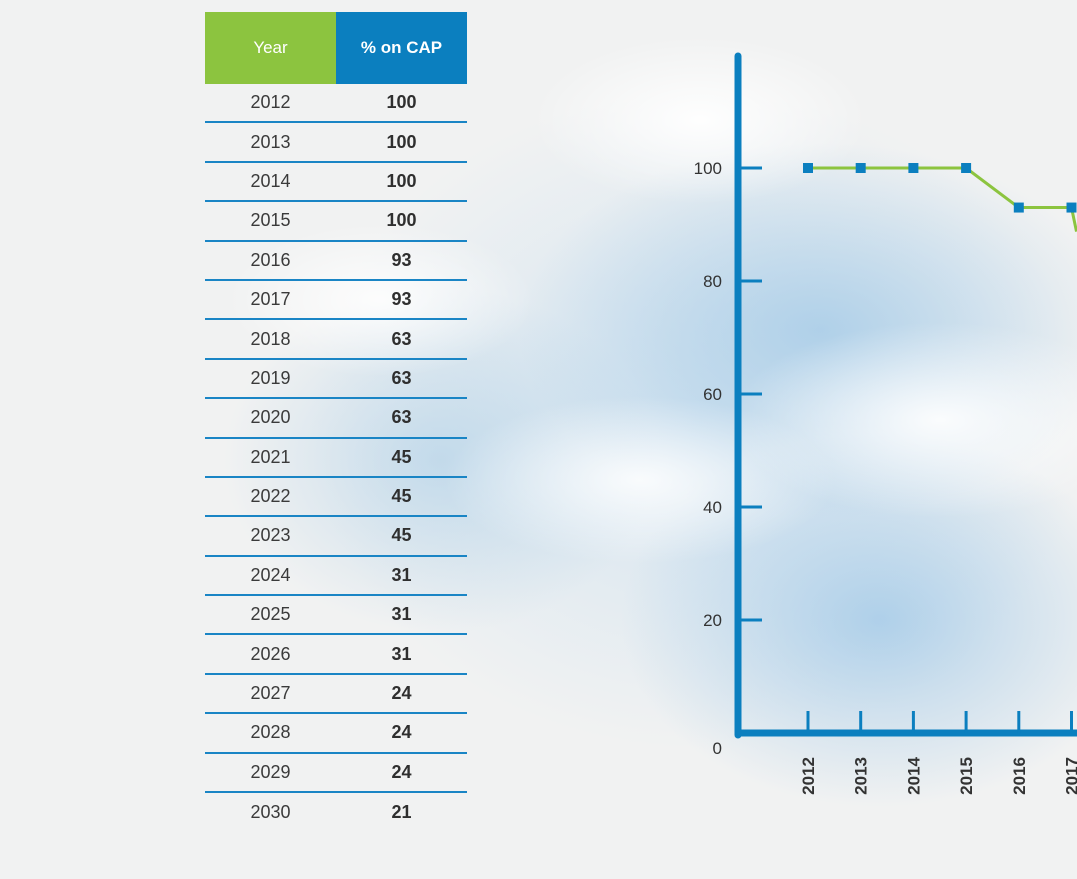 The height and width of the screenshot is (879, 1077). I want to click on table-row: 2030 21, so click(336, 812).